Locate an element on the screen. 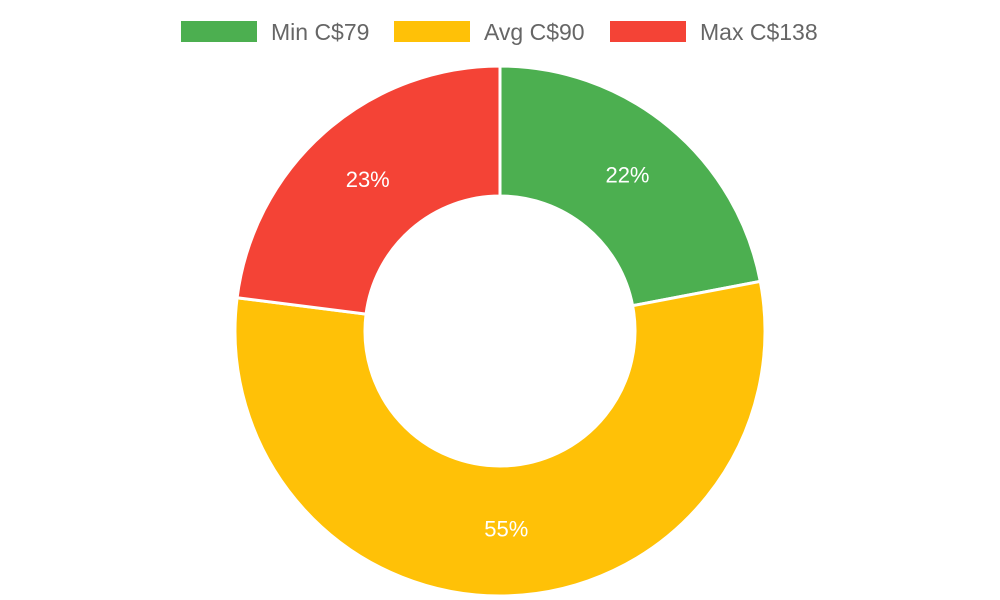  legend-item-avg: Avg C$90 is located at coordinates (489, 32).